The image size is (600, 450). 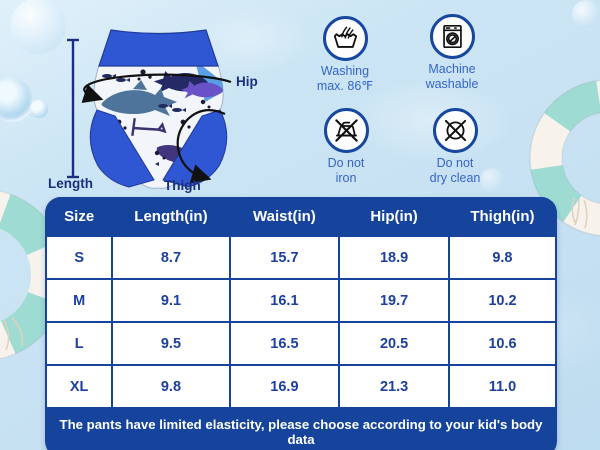 I want to click on care-label-line: Washing, so click(x=345, y=71).